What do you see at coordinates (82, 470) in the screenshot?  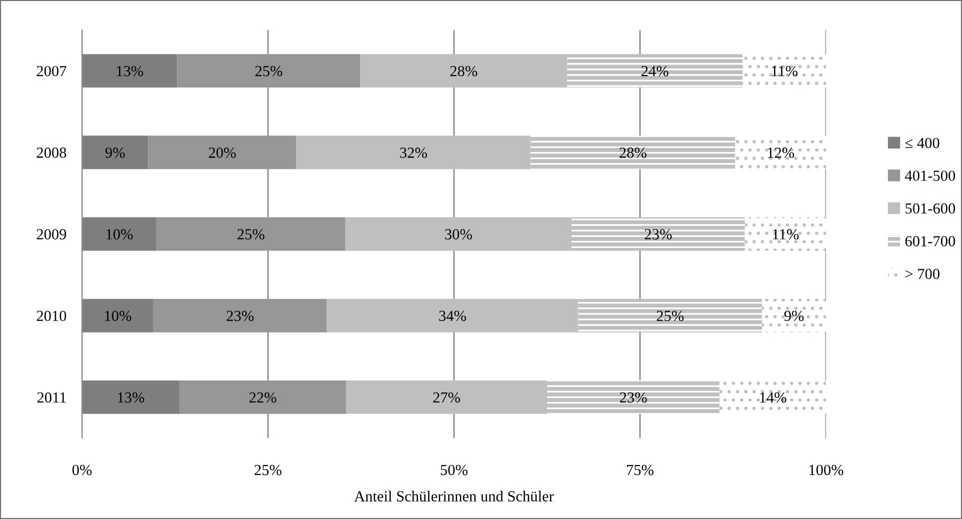 I see `x-tick-label: 0%` at bounding box center [82, 470].